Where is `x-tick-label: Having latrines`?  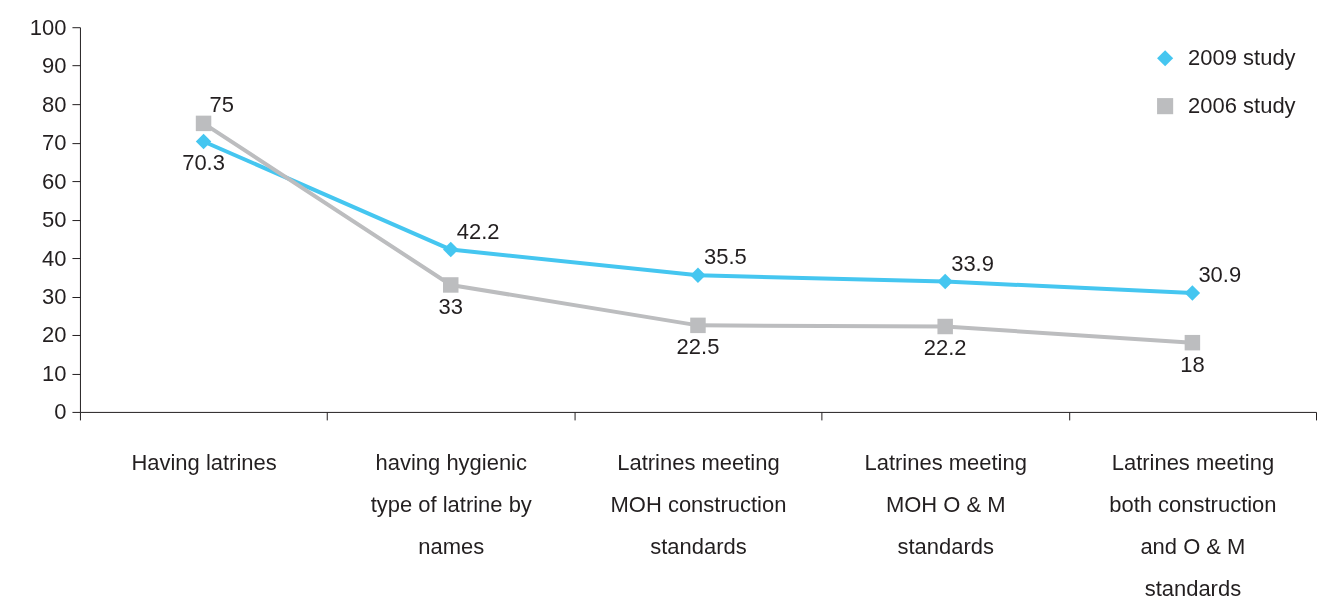
x-tick-label: Having latrines is located at coordinates (204, 463).